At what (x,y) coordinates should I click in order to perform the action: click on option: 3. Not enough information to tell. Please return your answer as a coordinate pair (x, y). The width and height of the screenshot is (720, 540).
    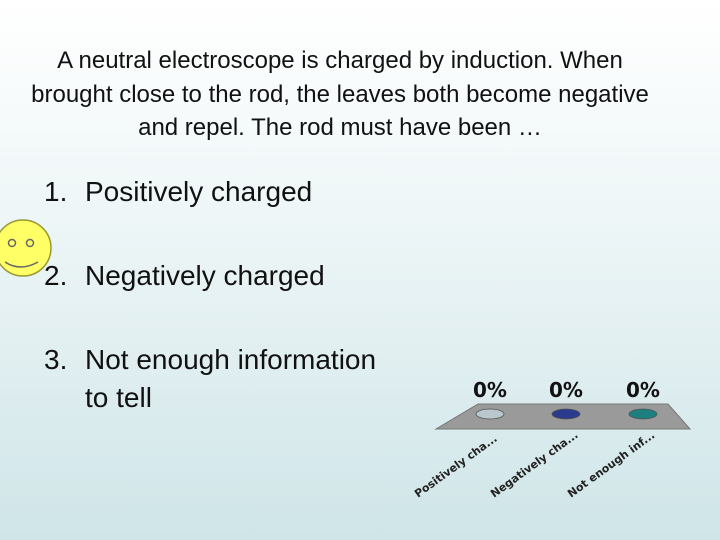
    Looking at the image, I should click on (214, 379).